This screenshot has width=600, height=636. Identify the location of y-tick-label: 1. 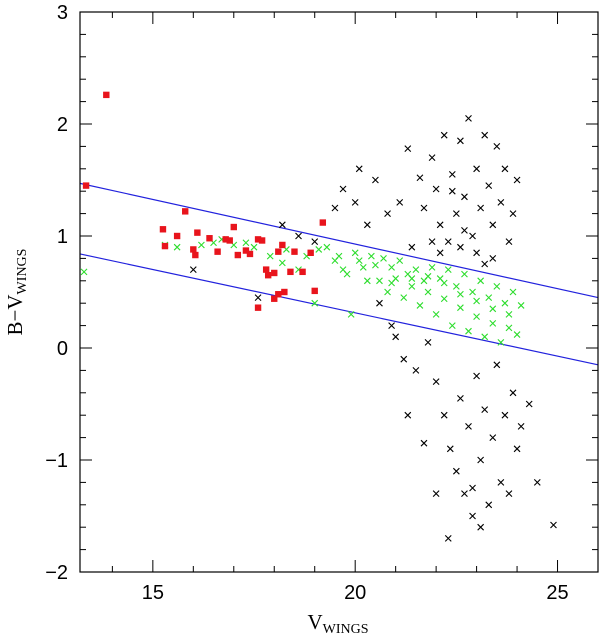
(62, 237).